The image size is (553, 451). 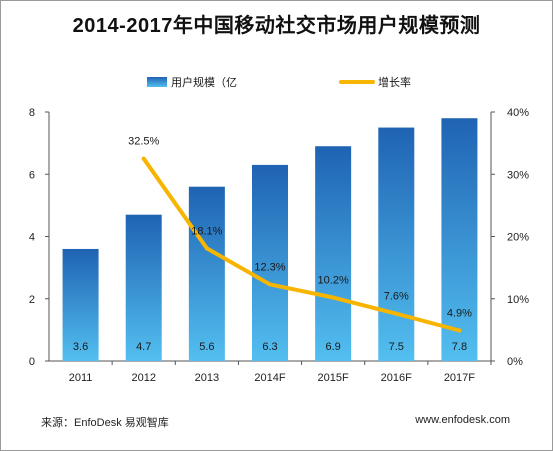 What do you see at coordinates (32, 175) in the screenshot?
I see `y-left-tick-label: 6` at bounding box center [32, 175].